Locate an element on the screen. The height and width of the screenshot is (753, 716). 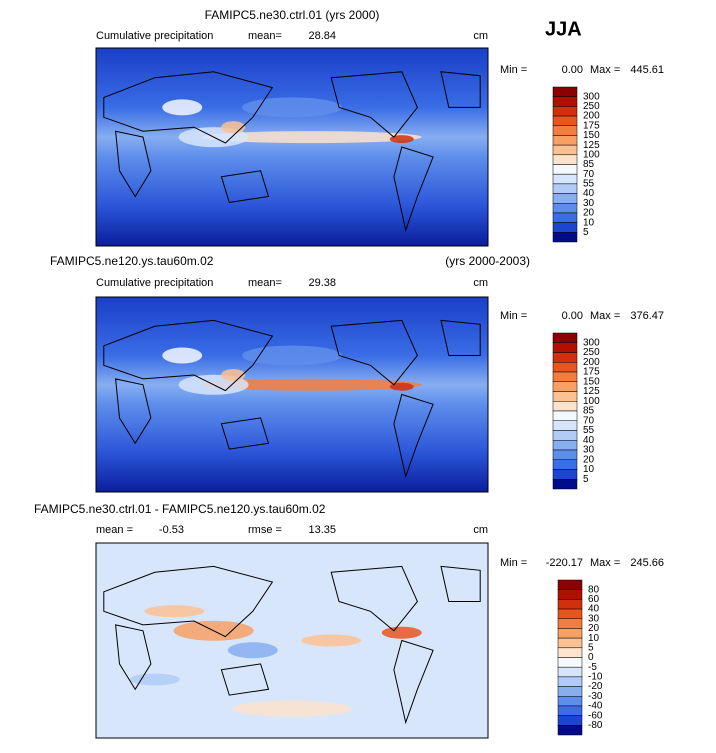
colorbar-label: 200 is located at coordinates (591, 362).